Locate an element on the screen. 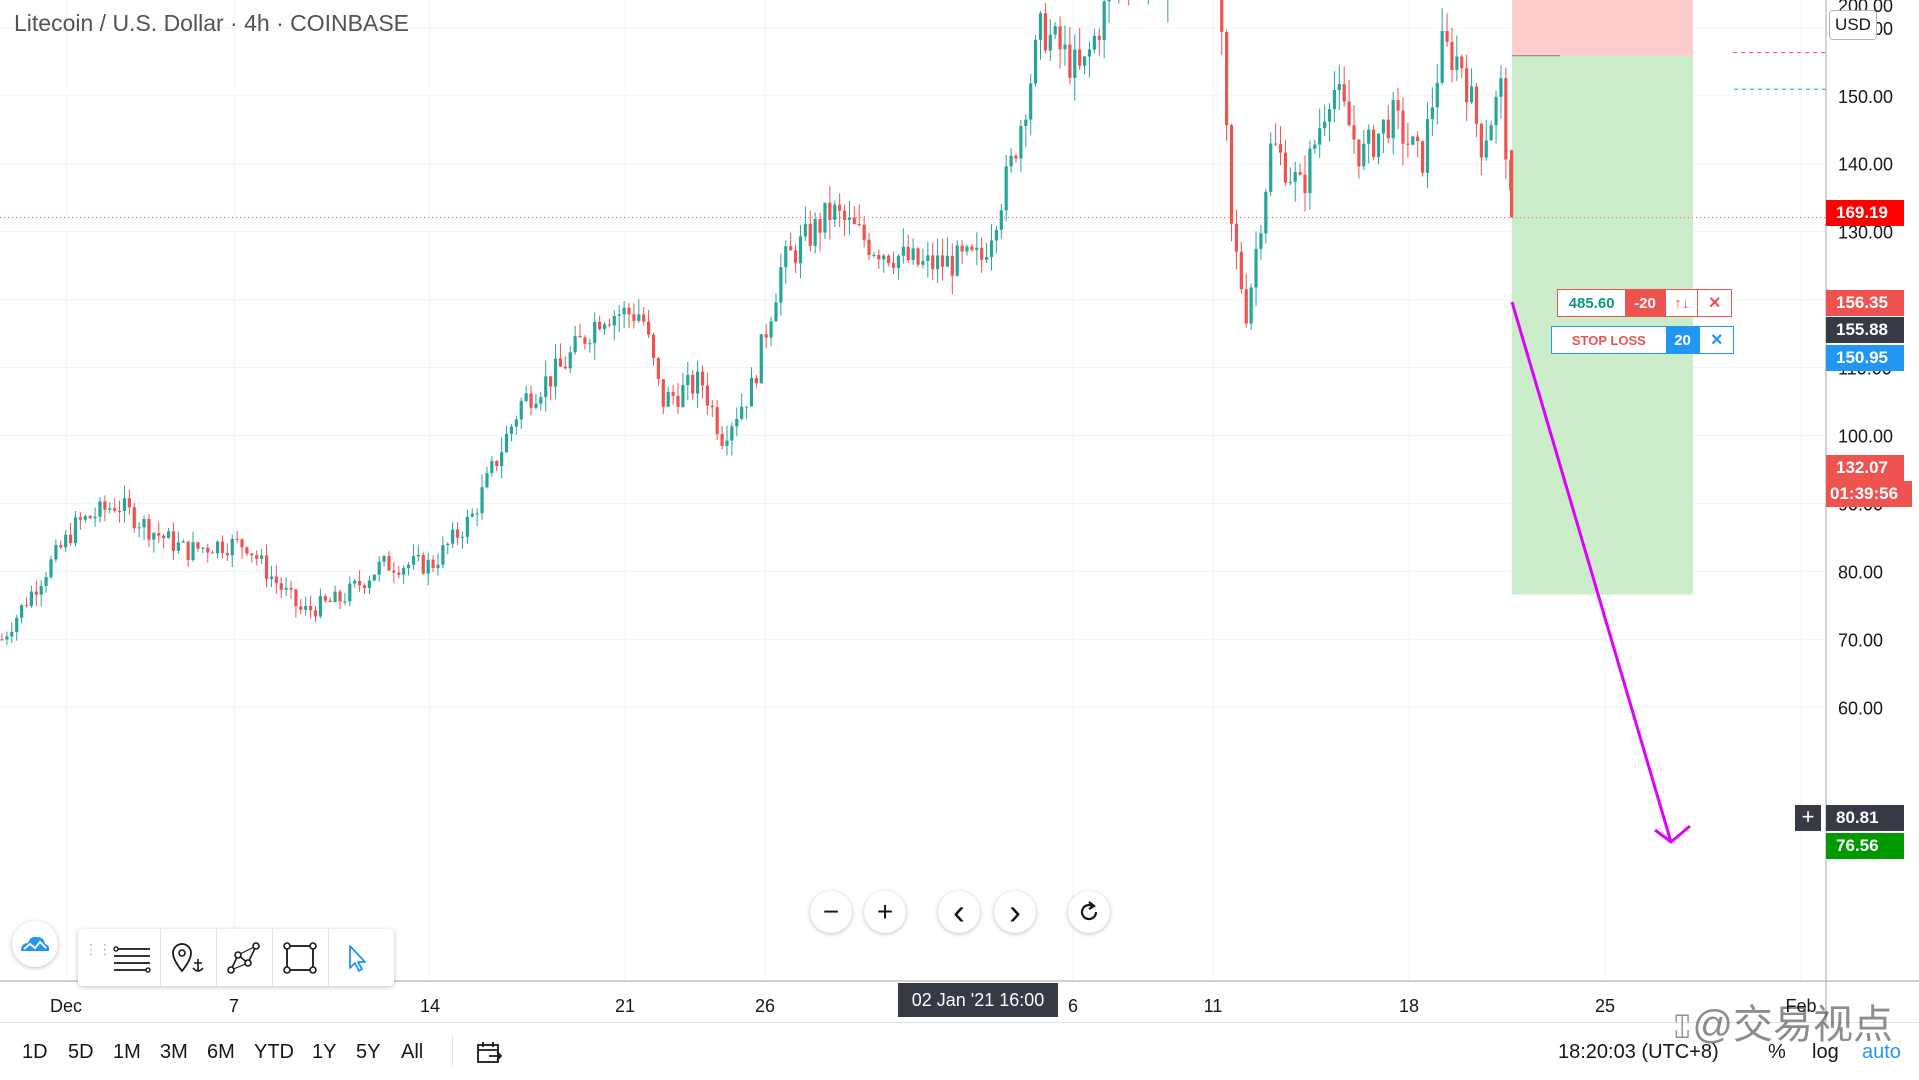 The image size is (1919, 1080). price-tick-label: 140.00 is located at coordinates (1865, 165).